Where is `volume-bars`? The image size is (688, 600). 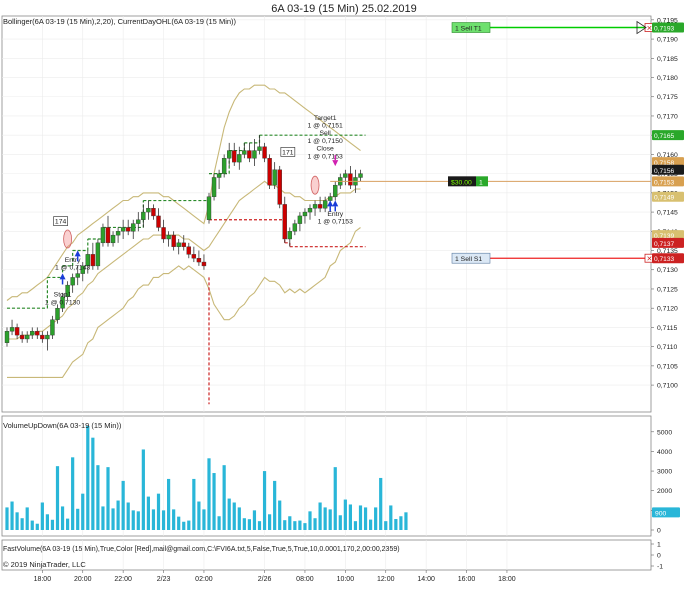 volume-bars is located at coordinates (206, 477).